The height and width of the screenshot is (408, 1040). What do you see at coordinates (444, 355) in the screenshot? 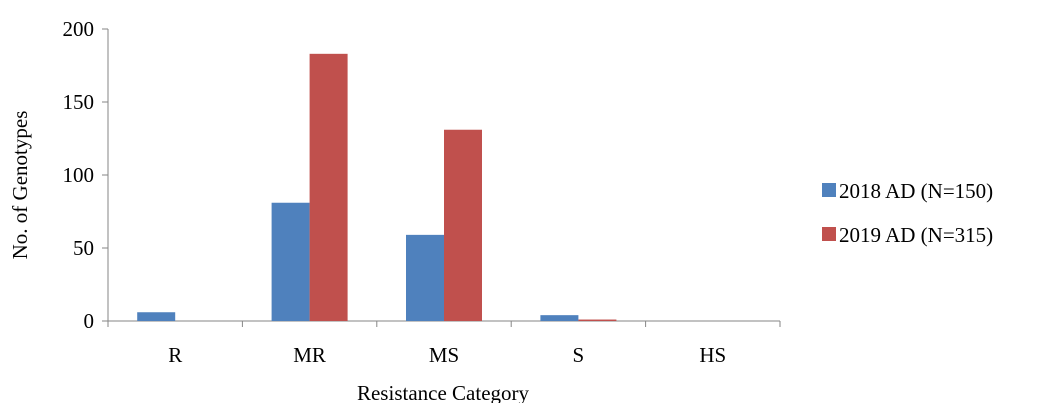
I see `x-tick-label: MS` at bounding box center [444, 355].